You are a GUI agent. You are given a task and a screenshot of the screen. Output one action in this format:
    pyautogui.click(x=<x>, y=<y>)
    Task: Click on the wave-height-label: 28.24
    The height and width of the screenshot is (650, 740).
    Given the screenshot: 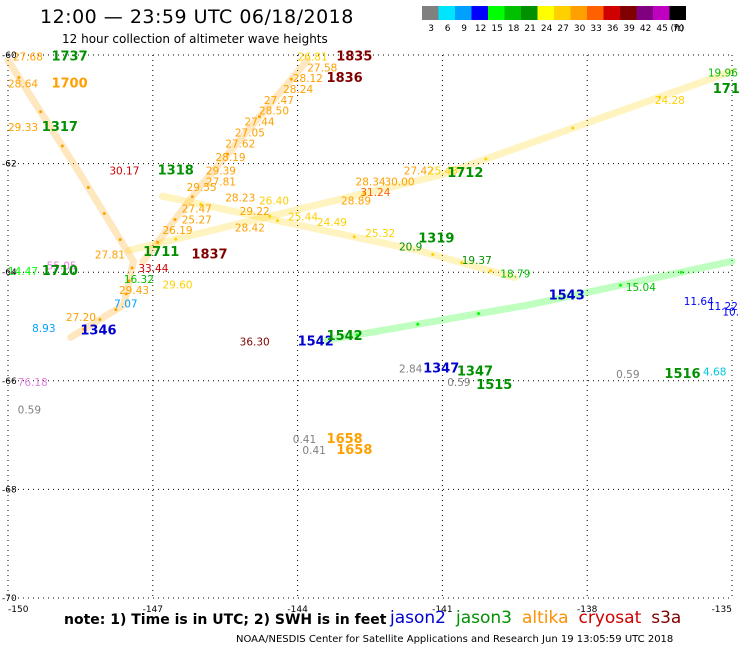 What is the action you would take?
    pyautogui.click(x=298, y=90)
    